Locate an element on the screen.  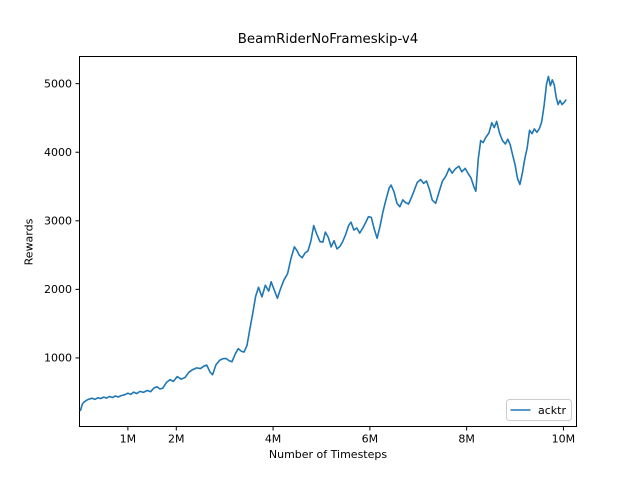
x-tick-label: 6M is located at coordinates (370, 438).